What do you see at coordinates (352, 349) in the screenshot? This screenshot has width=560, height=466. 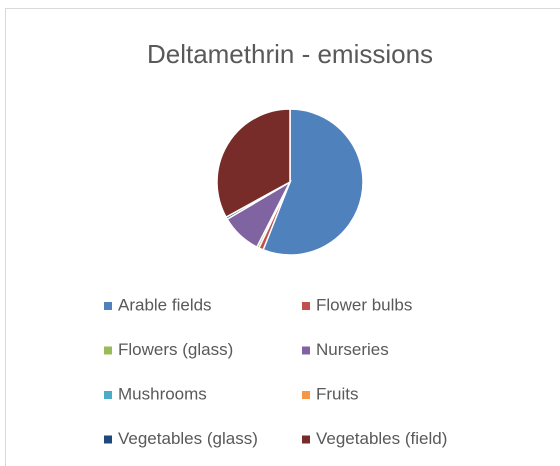 I see `legend-label: Nurseries` at bounding box center [352, 349].